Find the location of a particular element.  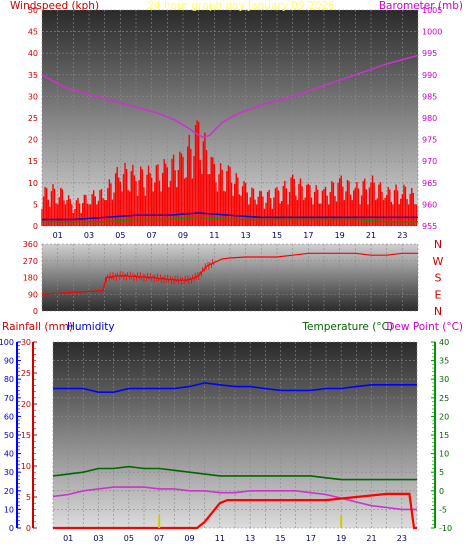

barometer-y-tick: 965 is located at coordinates (429, 183).